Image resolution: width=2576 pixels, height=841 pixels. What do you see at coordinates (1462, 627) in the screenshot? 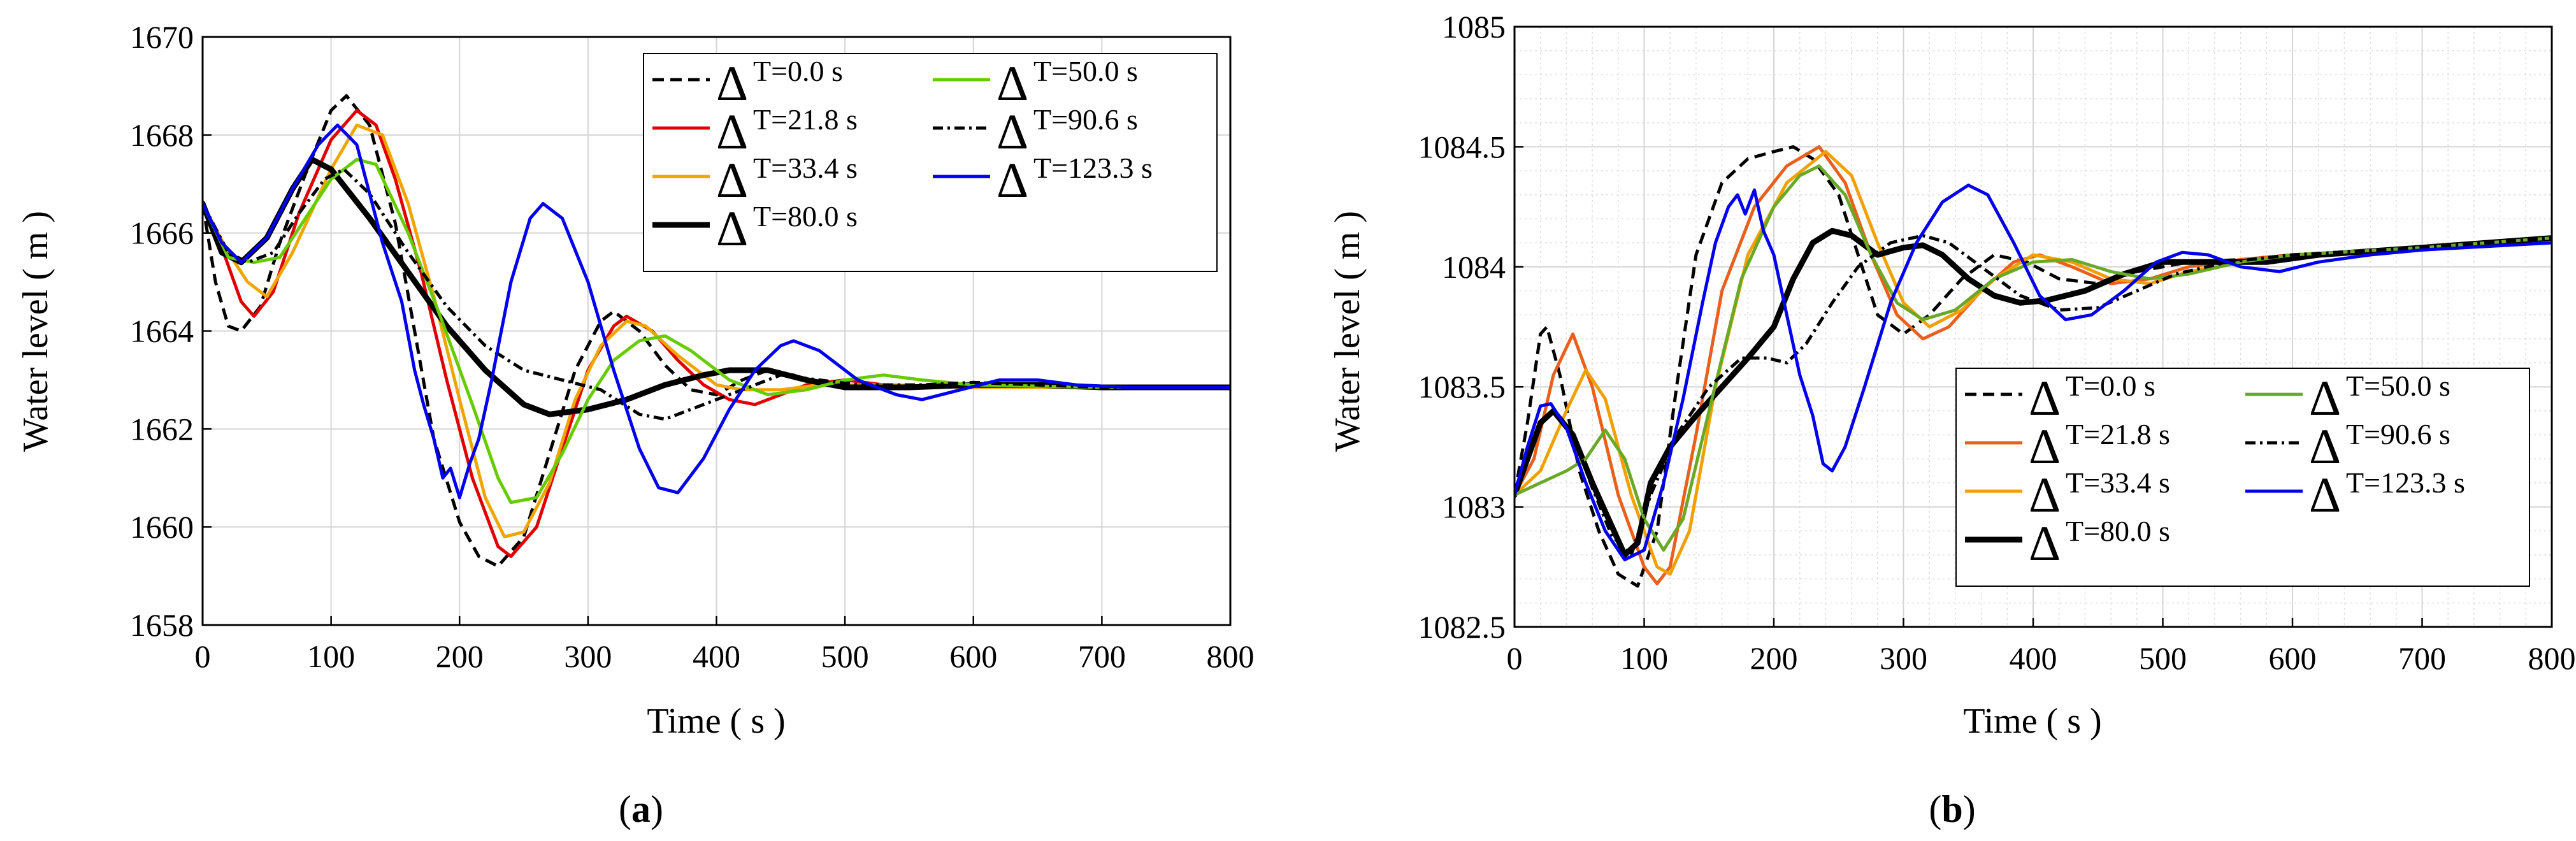
I see `y-tick-label: 1082.5` at bounding box center [1462, 627].